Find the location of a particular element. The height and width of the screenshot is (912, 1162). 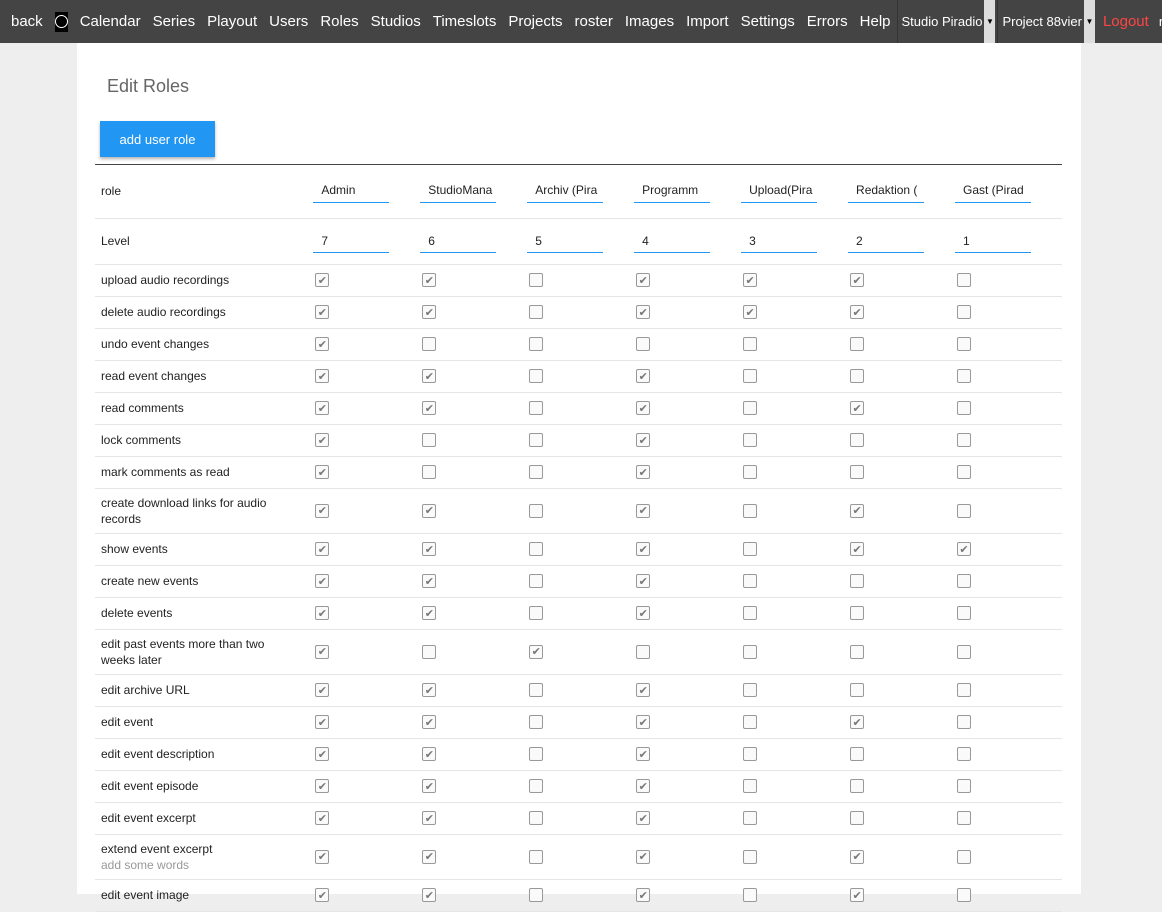

studio-select: Studio Piradio ▼ is located at coordinates (946, 21).